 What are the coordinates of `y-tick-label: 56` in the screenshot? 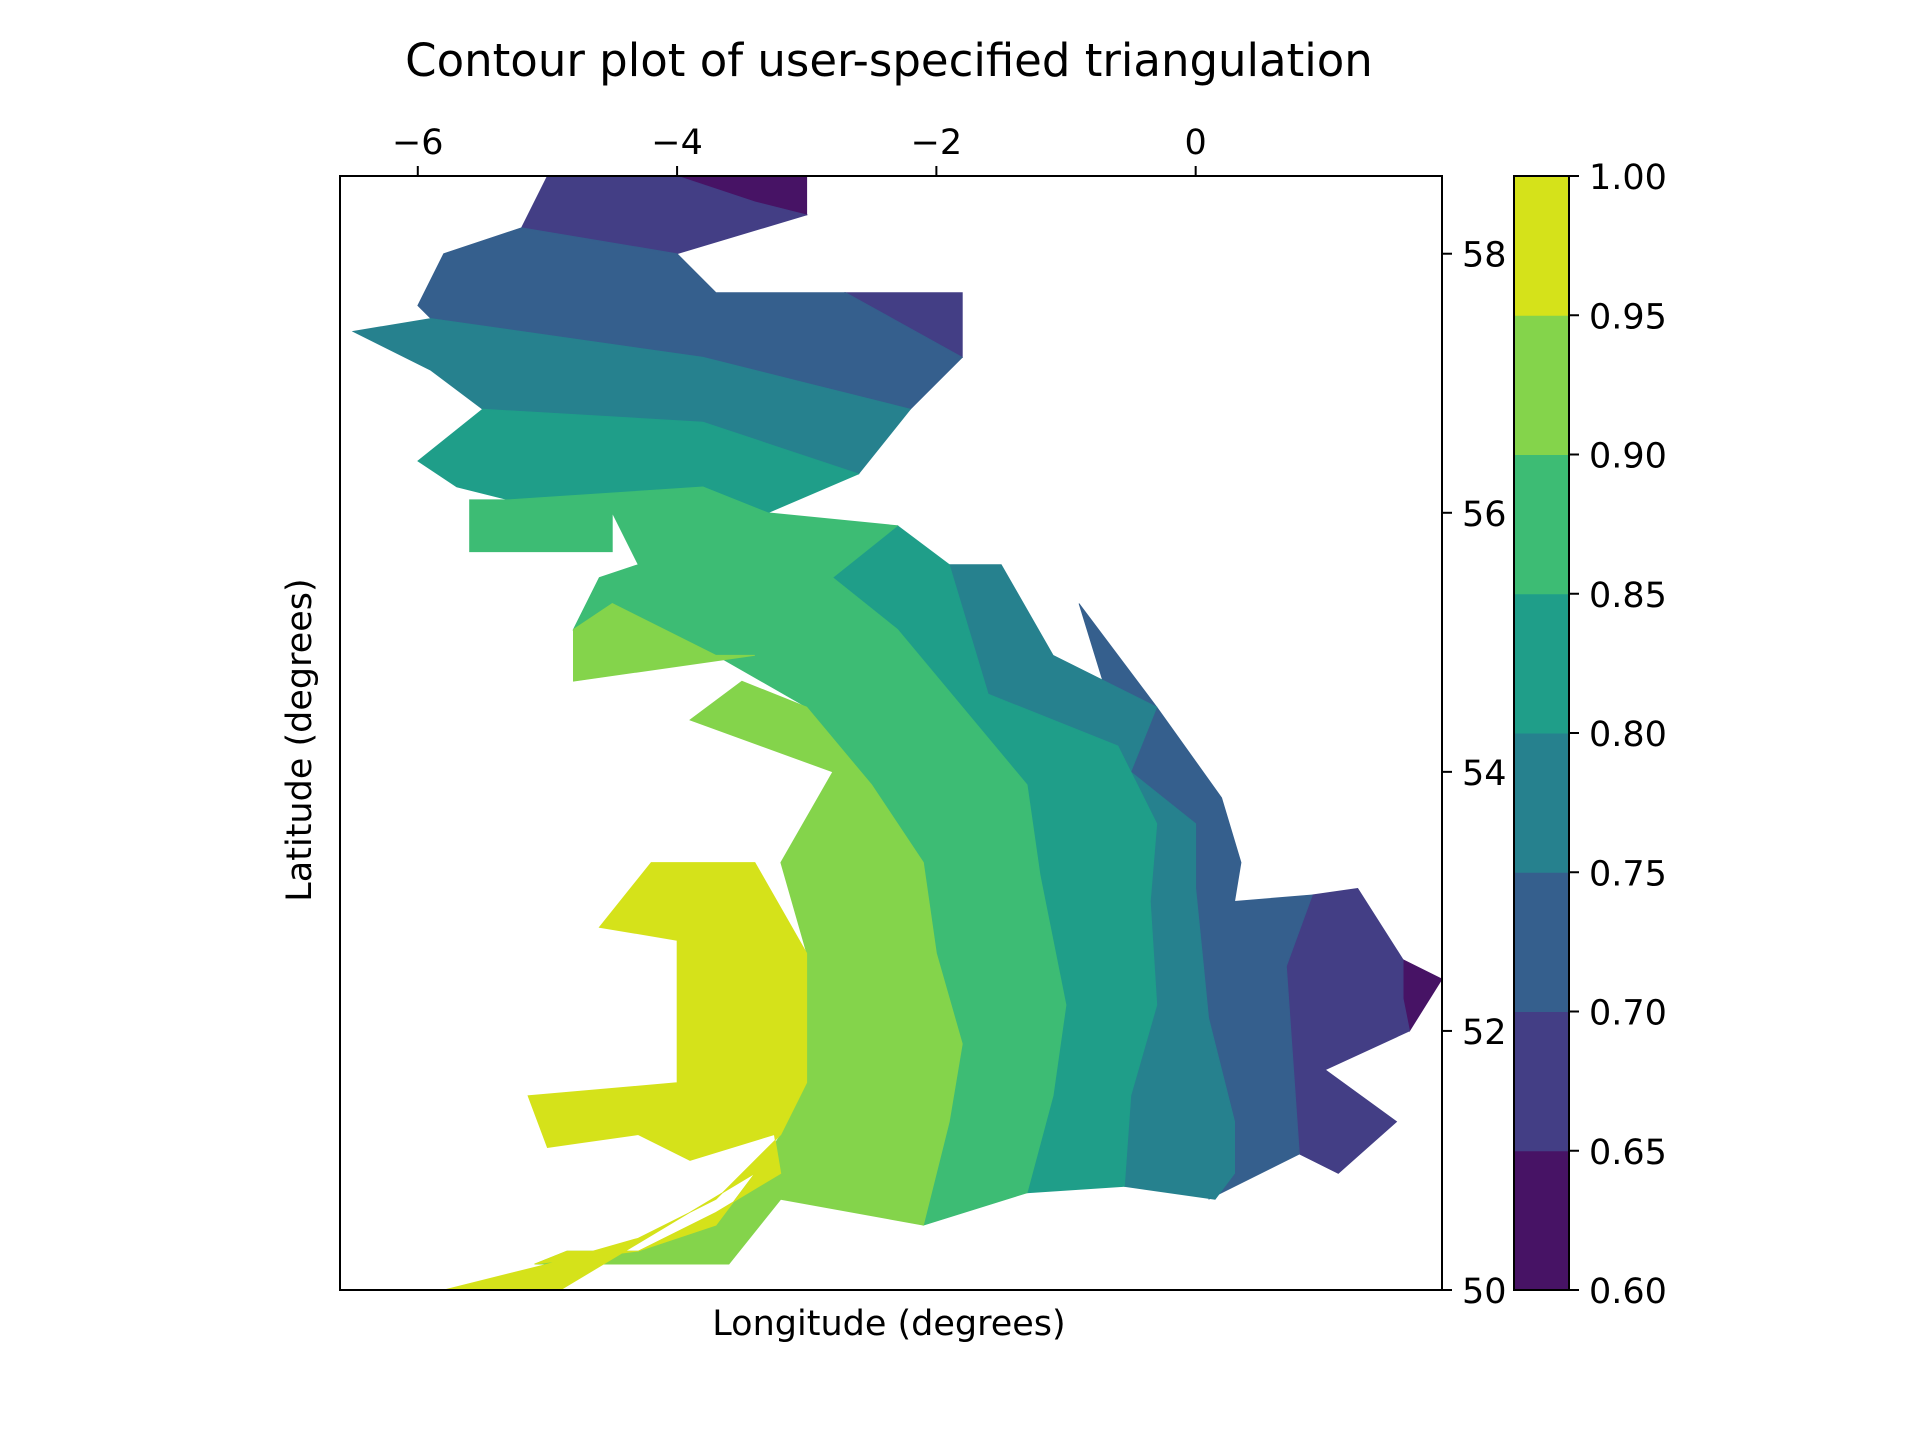 It's located at (1484, 515).